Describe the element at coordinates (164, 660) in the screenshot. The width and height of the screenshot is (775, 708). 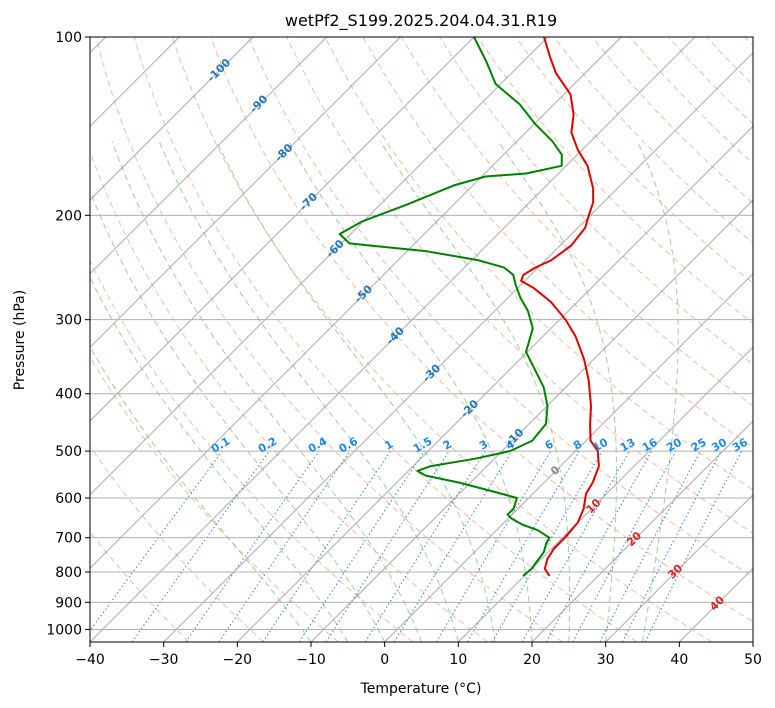
I see `x-tick-label: −30` at that location.